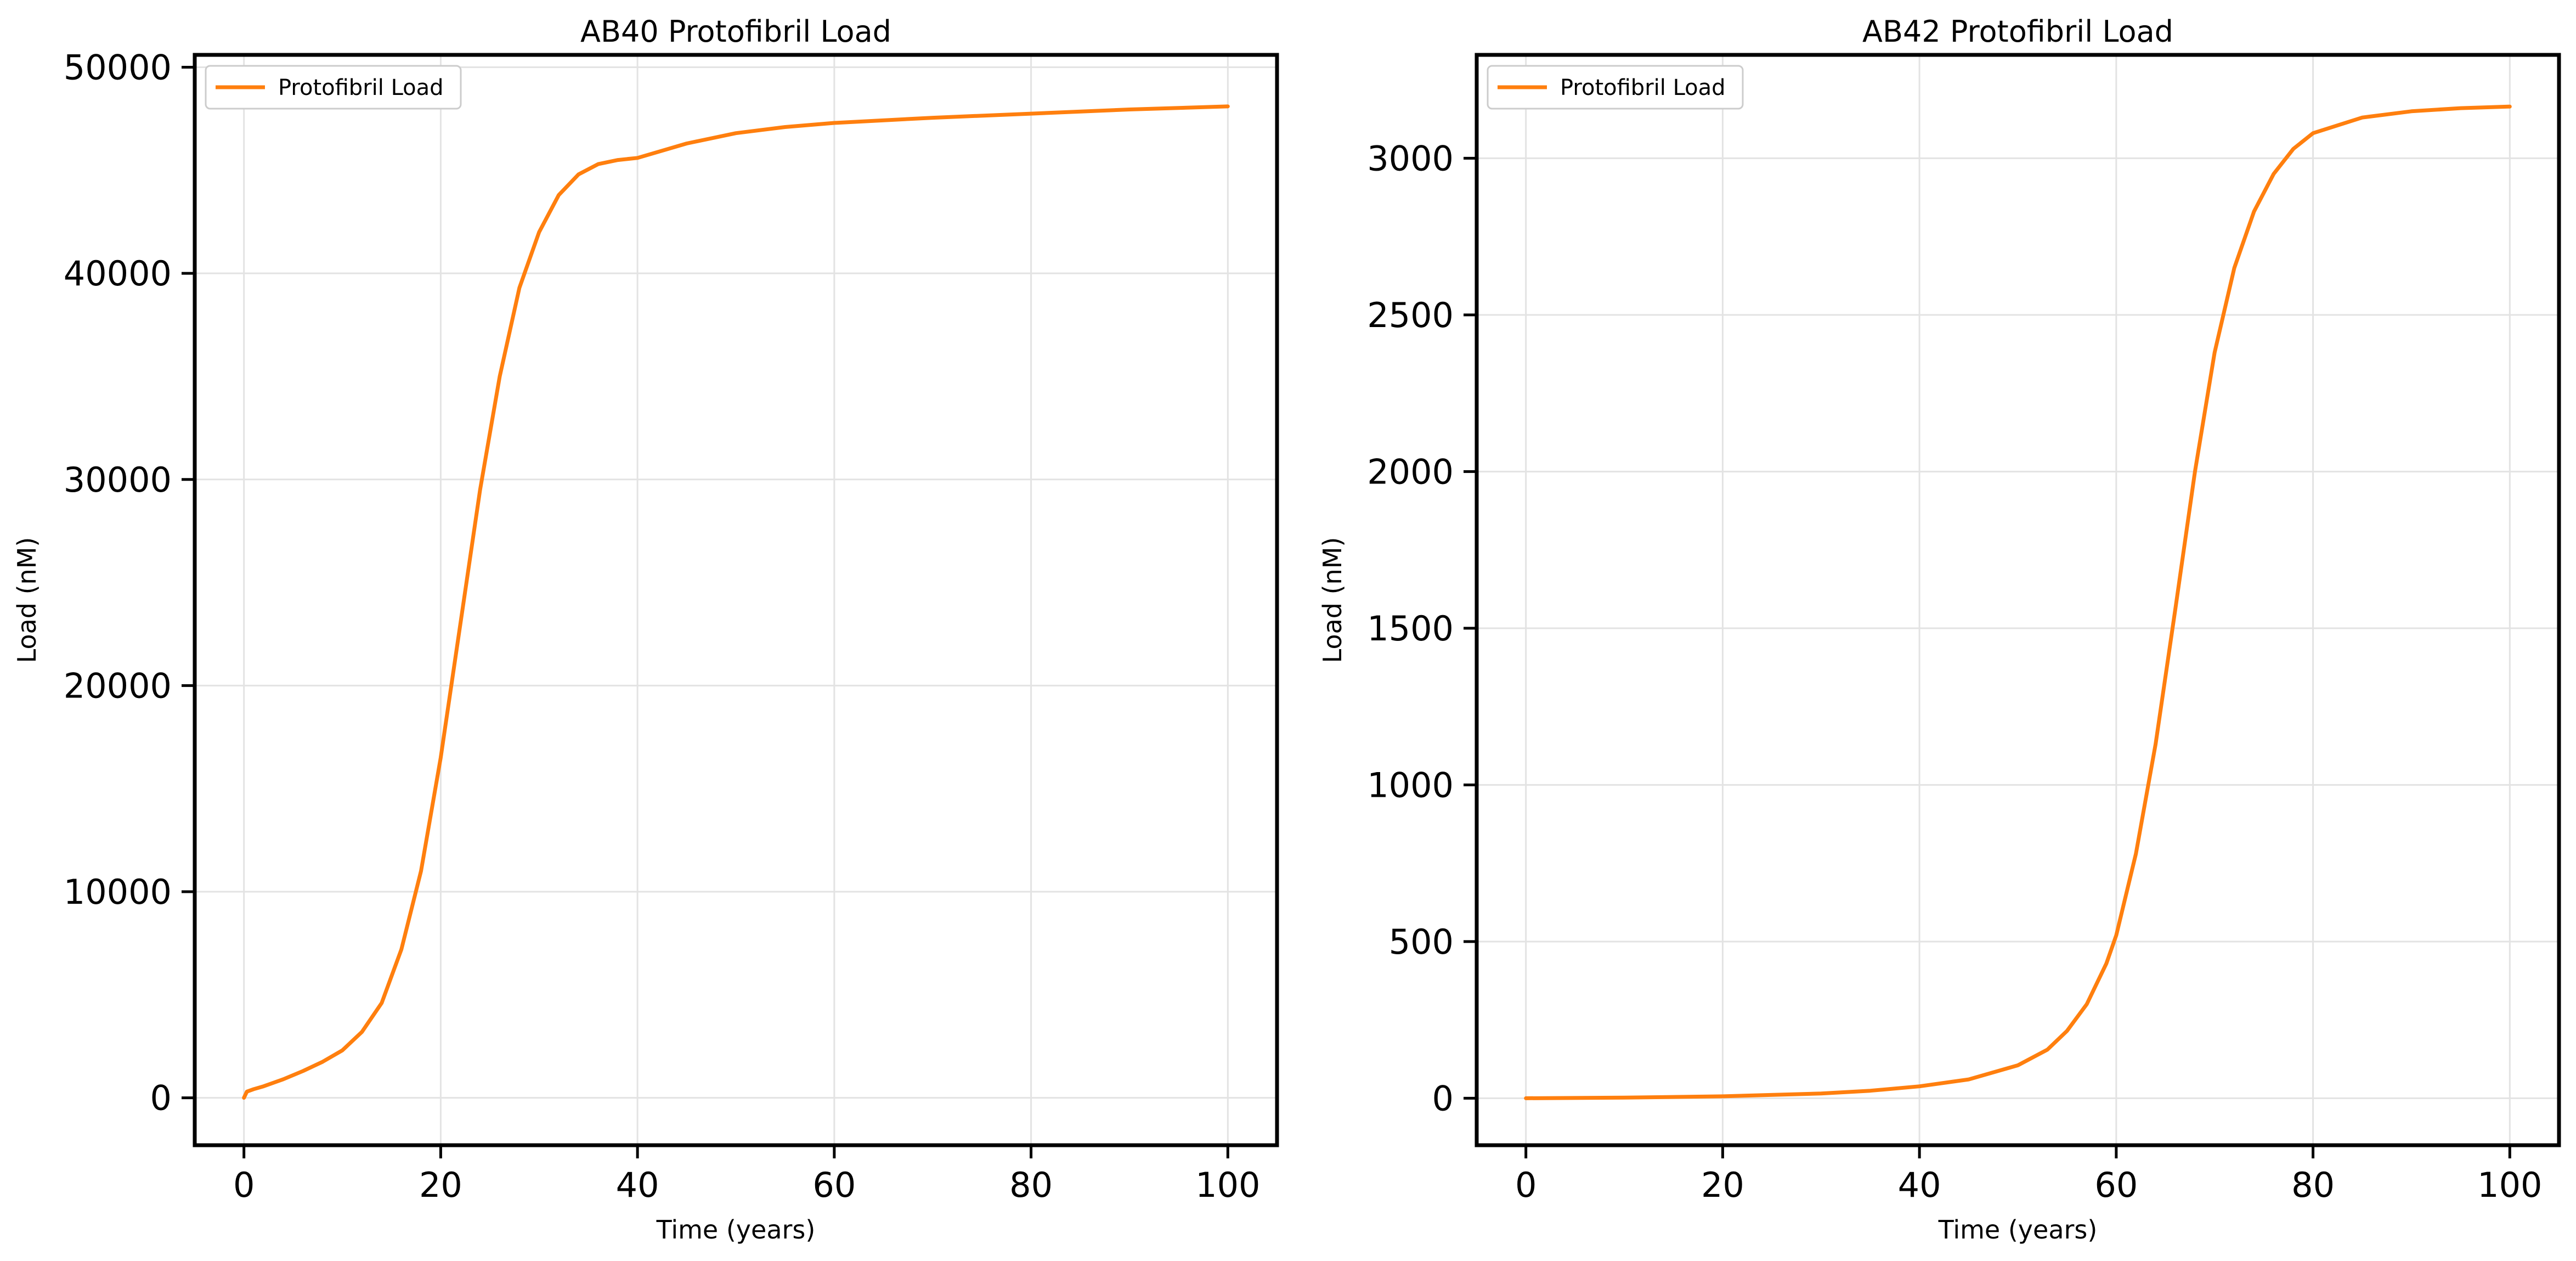 This screenshot has height=1261, width=2576. I want to click on y-tick-label: 40000, so click(118, 274).